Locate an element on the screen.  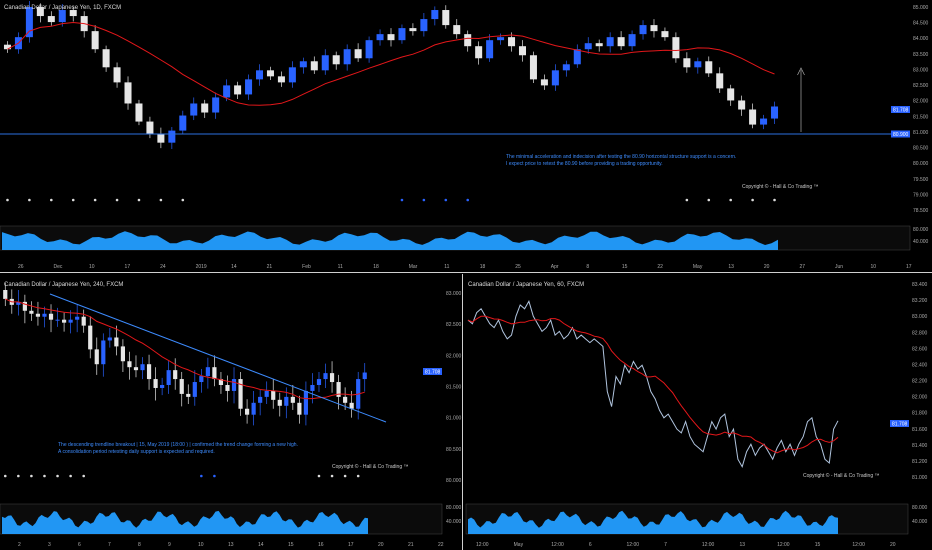
daily-time-axis-tick: 15 is located at coordinates (625, 267).